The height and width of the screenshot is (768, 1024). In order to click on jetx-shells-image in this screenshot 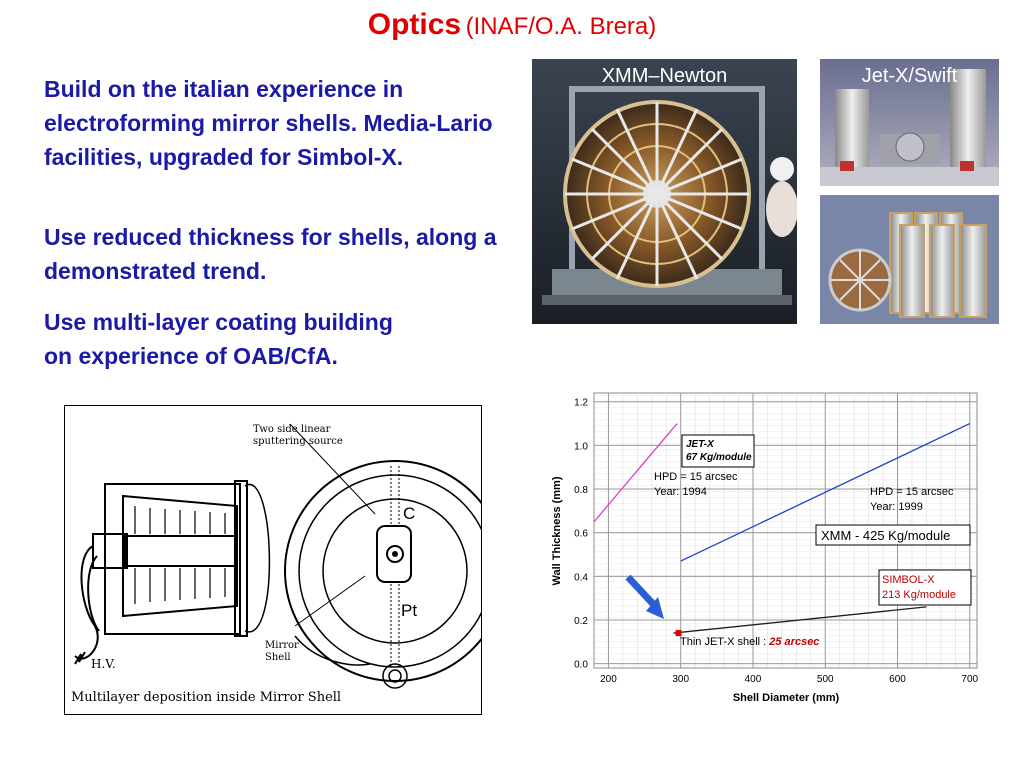, I will do `click(909, 122)`.